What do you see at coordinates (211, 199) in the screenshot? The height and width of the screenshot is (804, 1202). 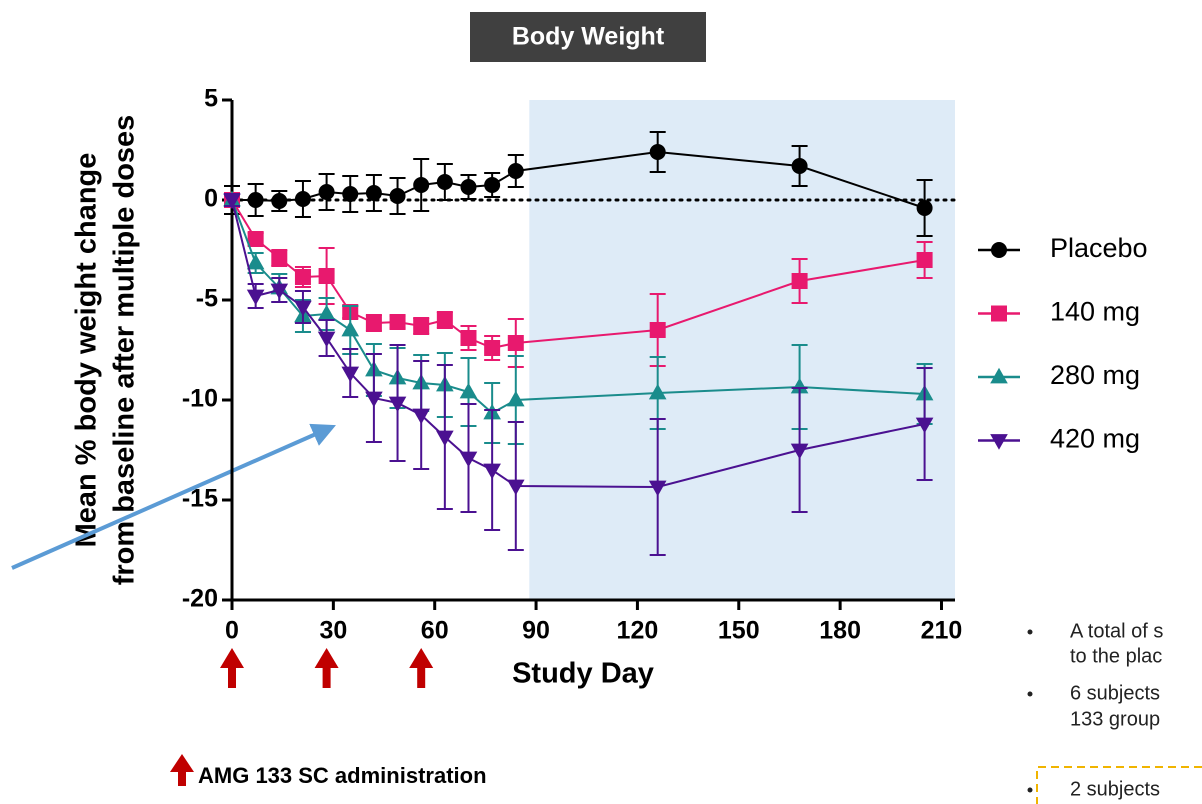 I see `y-tick-label: 0` at bounding box center [211, 199].